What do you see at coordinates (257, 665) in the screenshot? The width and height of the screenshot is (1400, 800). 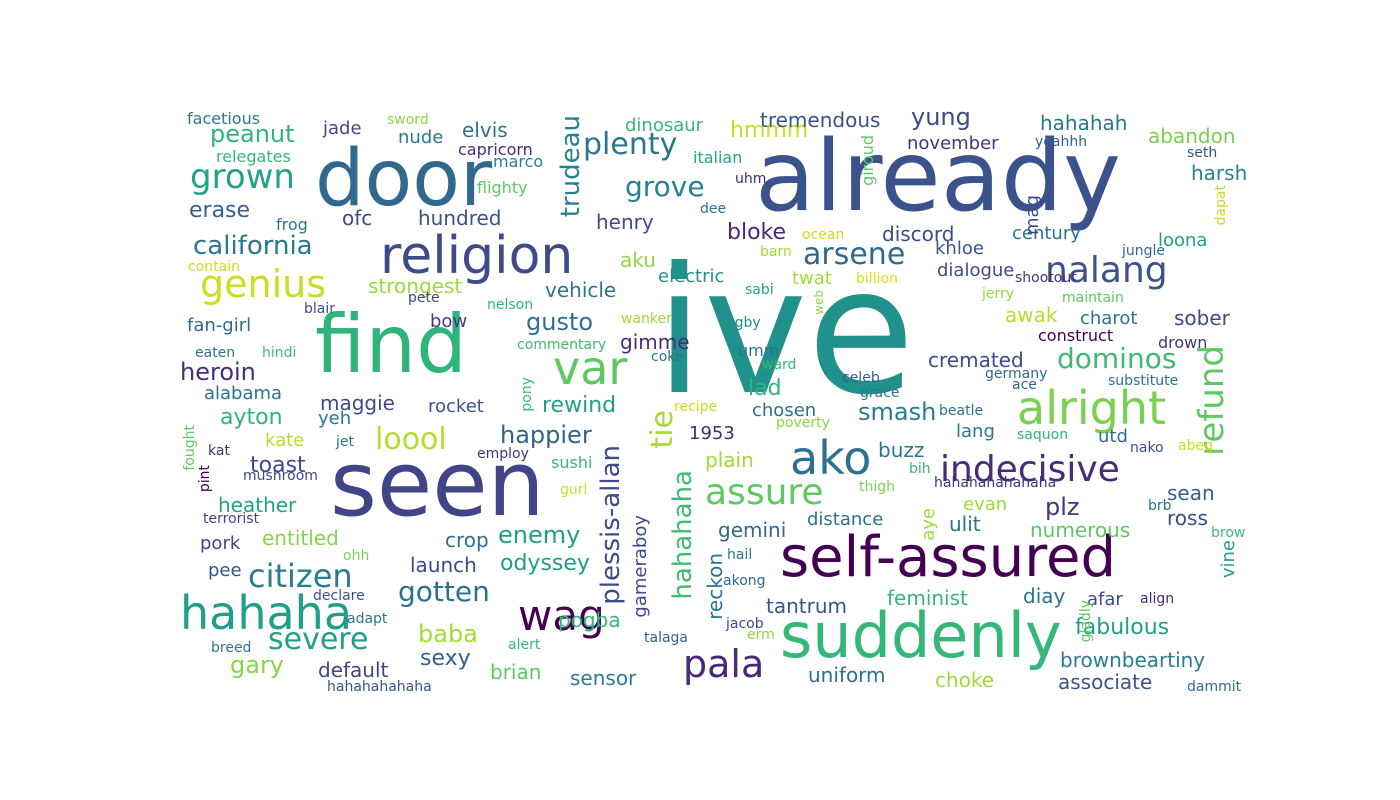 I see `cloud-word: gary` at bounding box center [257, 665].